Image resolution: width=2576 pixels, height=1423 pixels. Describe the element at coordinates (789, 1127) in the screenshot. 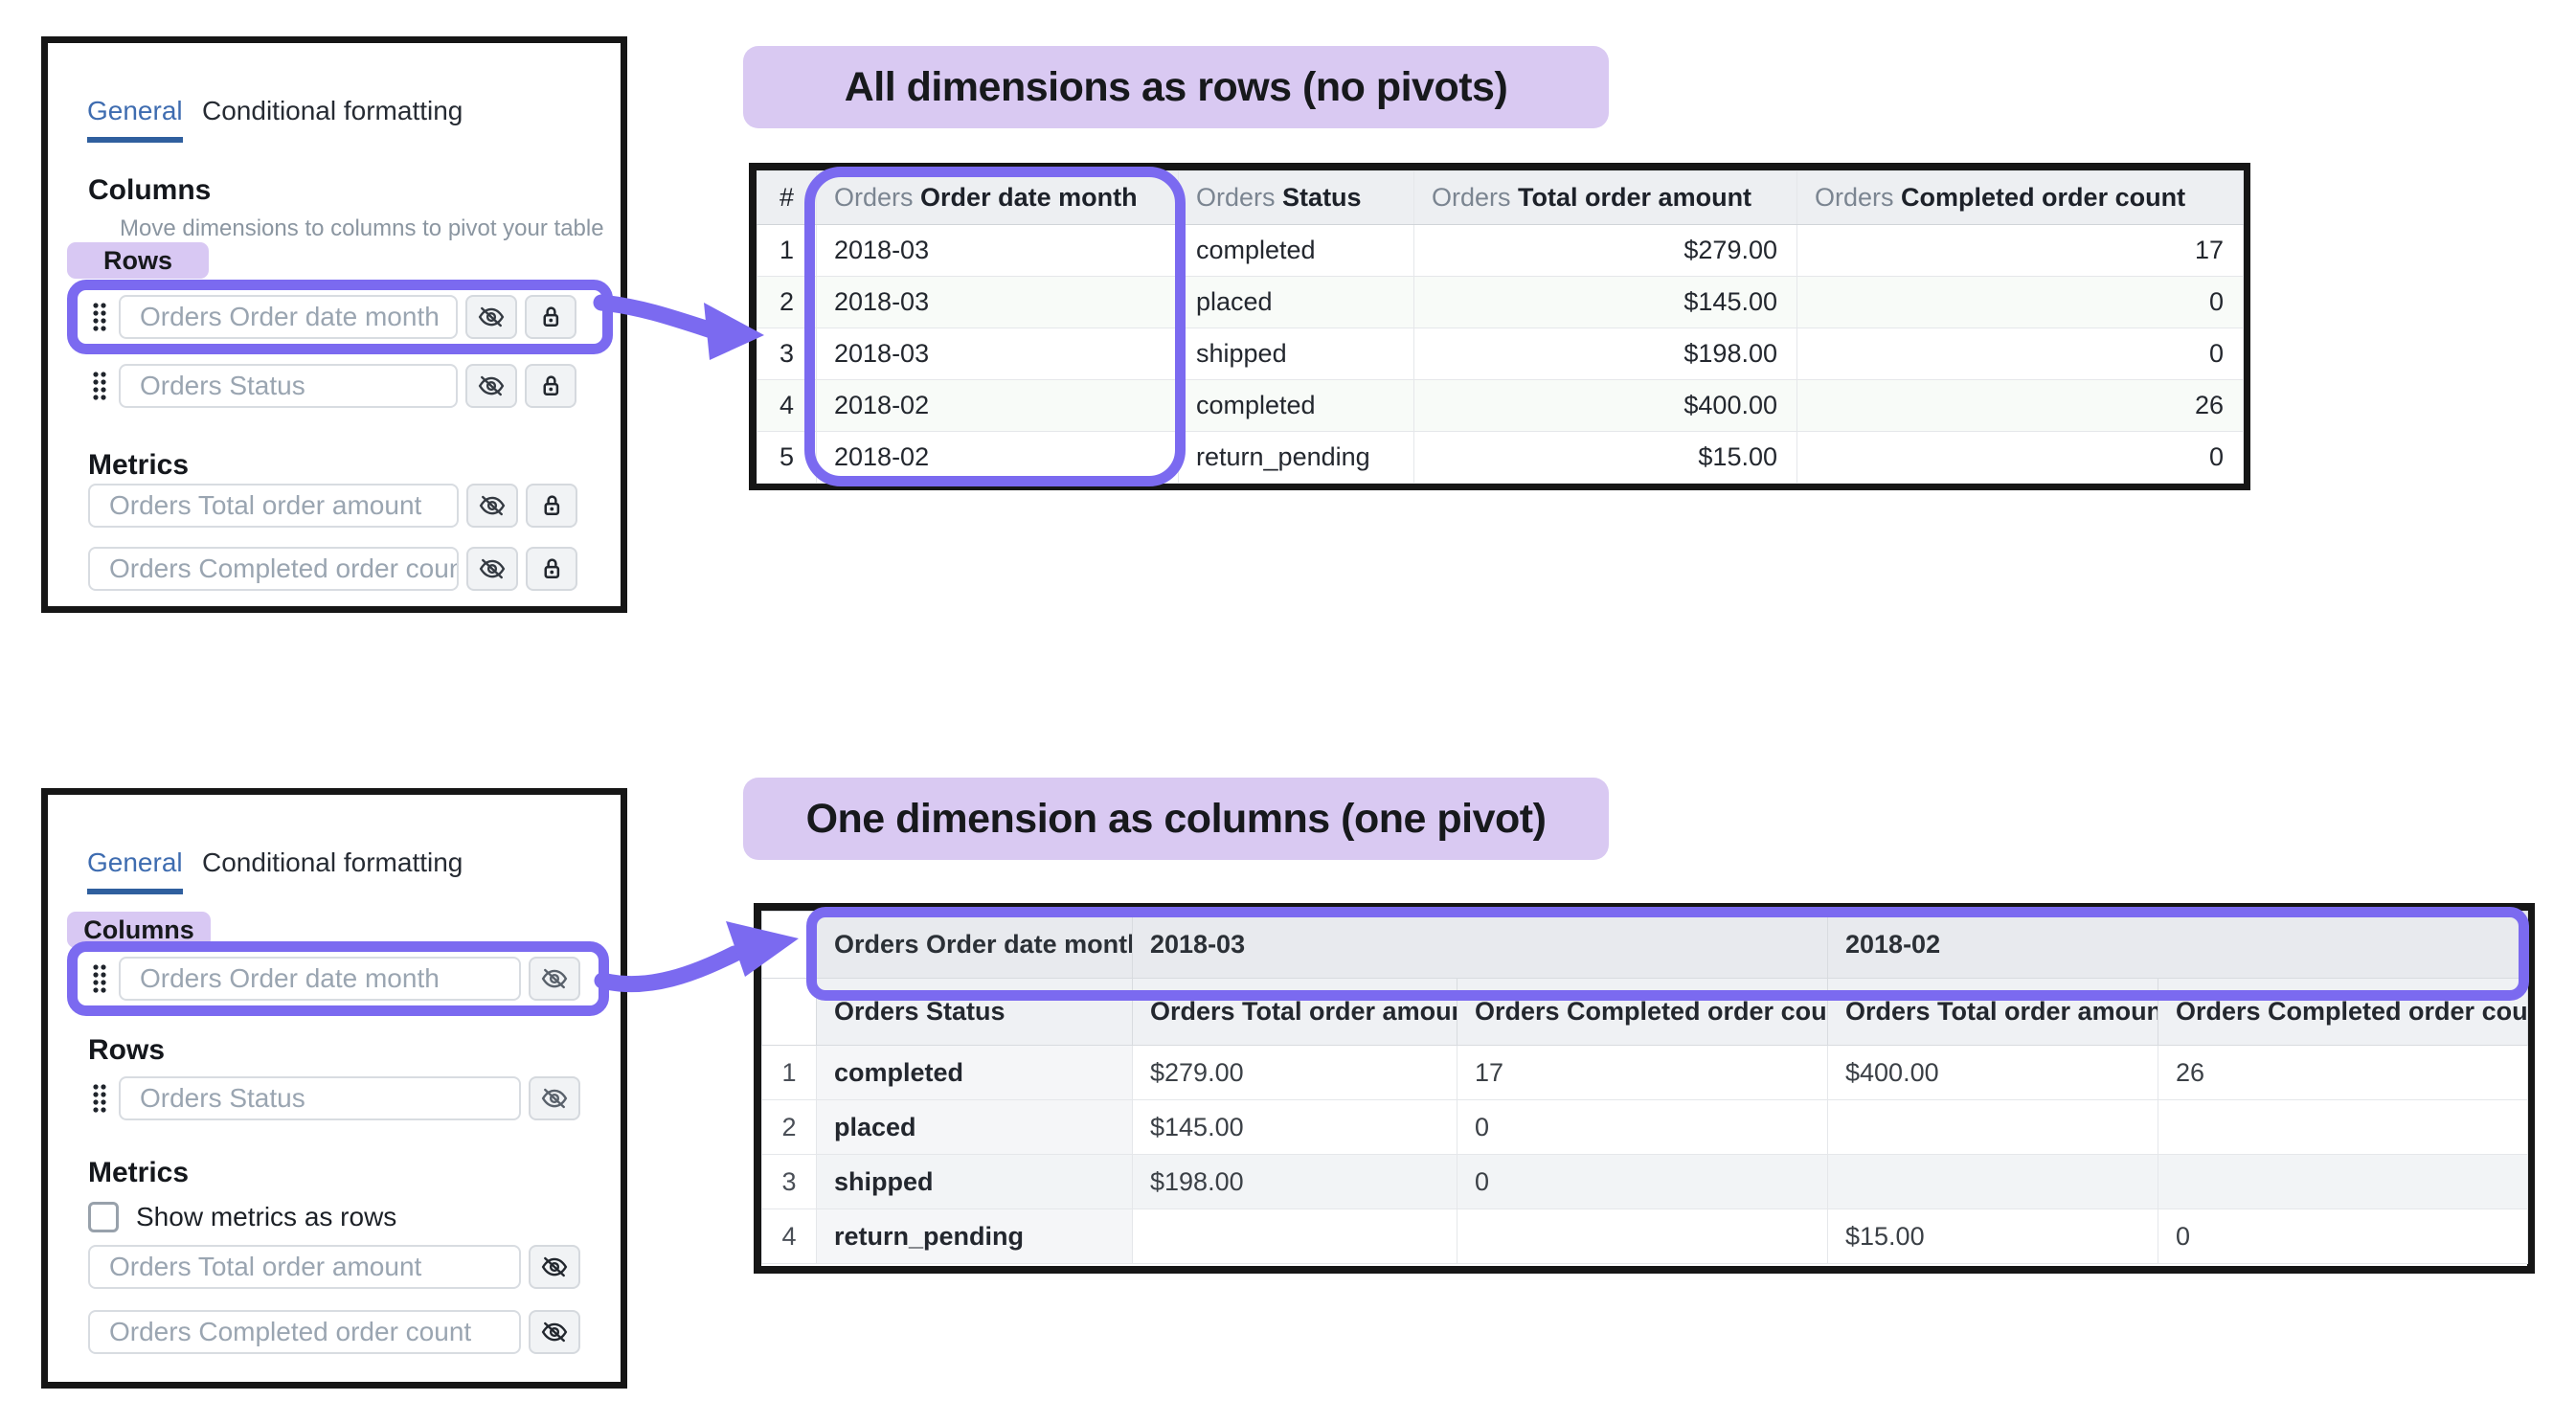

I see `row-index: 2` at that location.